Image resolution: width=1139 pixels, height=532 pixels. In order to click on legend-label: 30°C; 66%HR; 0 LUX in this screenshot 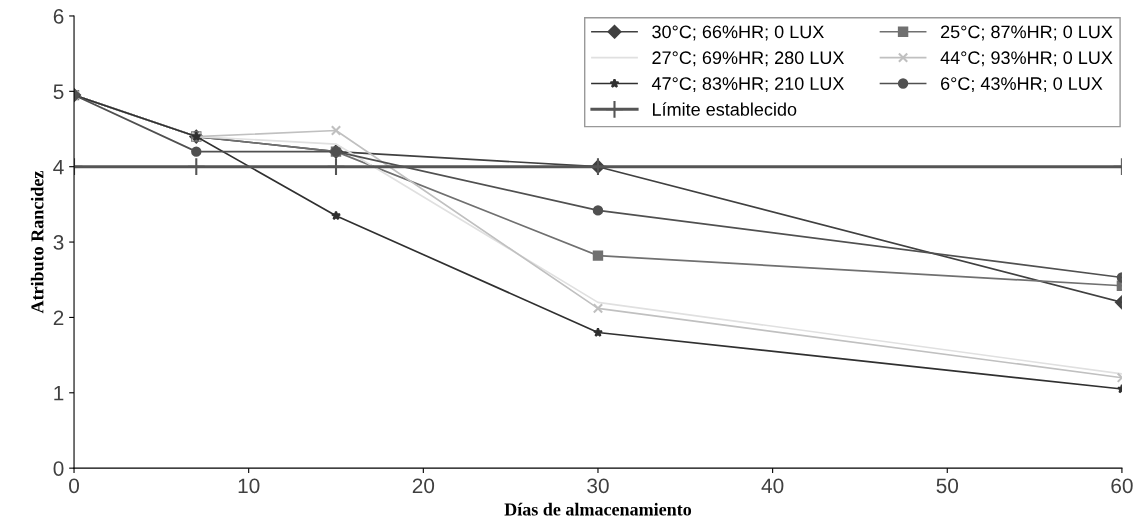, I will do `click(738, 33)`.